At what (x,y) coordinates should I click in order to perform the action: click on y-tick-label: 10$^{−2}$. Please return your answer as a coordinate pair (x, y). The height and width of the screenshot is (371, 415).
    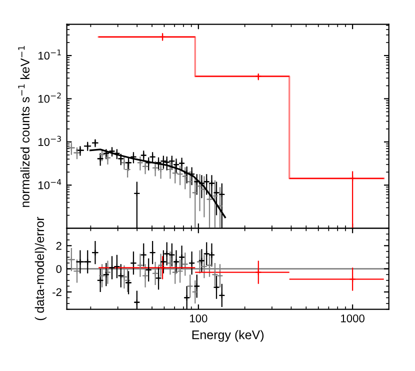
    Looking at the image, I should click on (49, 97).